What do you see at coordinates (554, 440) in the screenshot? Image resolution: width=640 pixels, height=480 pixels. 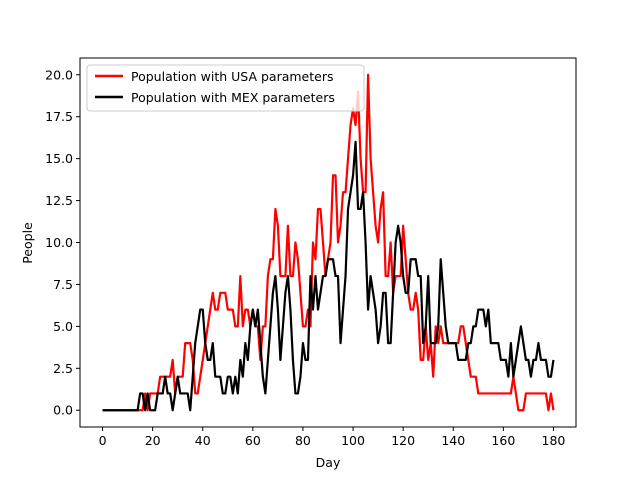 I see `x-tick-label: 180` at bounding box center [554, 440].